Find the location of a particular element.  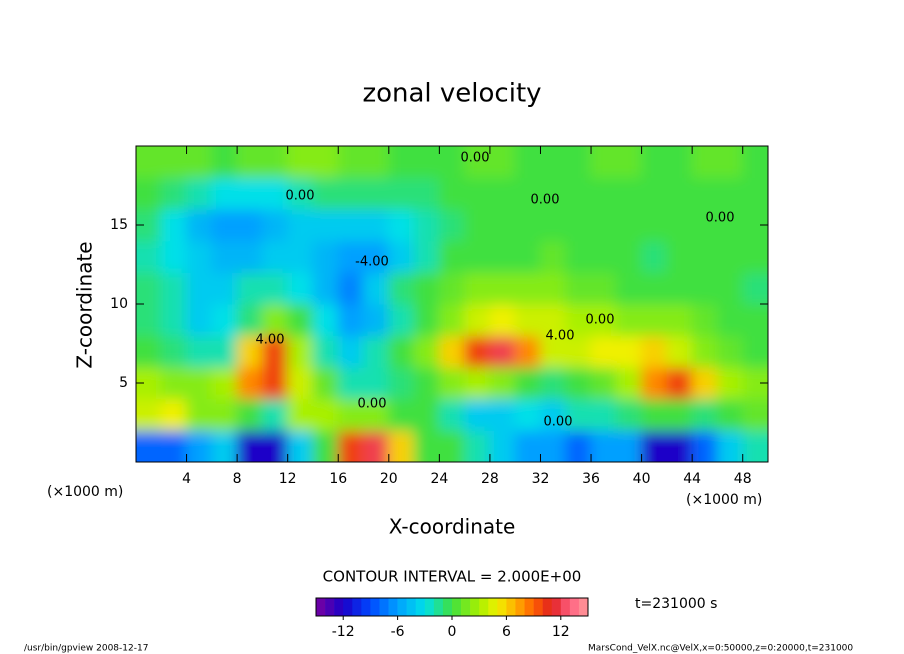

chart-title: zonal velocity is located at coordinates (451, 94).